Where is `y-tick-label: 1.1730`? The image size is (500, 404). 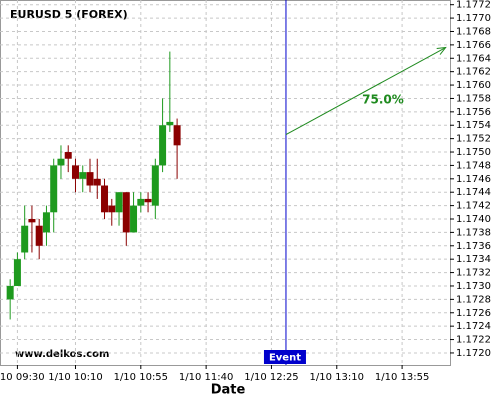
y-tick-label: 1.1730 is located at coordinates (473, 286).